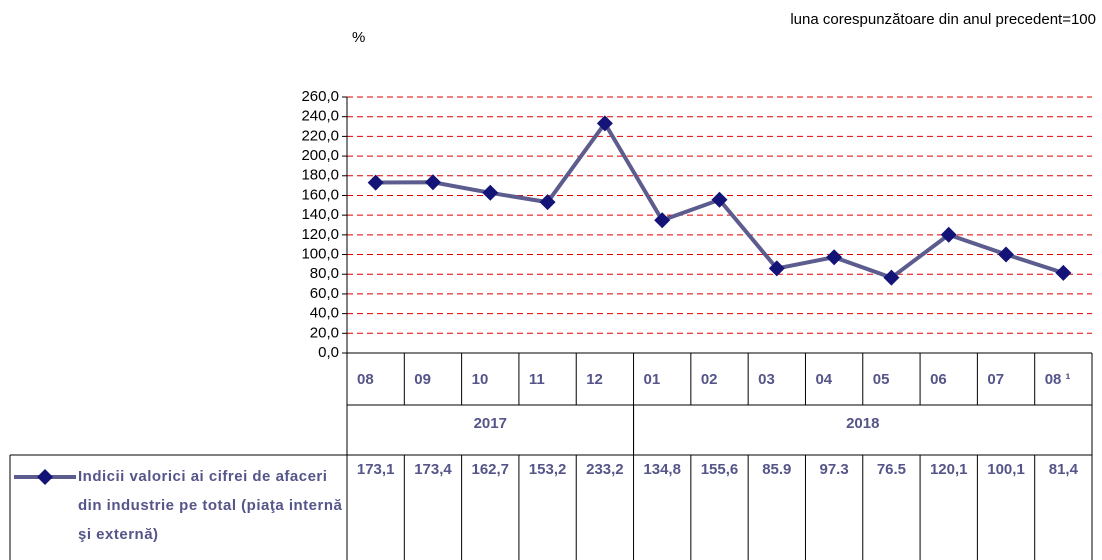 This screenshot has height=560, width=1102. Describe the element at coordinates (324, 313) in the screenshot. I see `y-tick-label: 40,0` at that location.